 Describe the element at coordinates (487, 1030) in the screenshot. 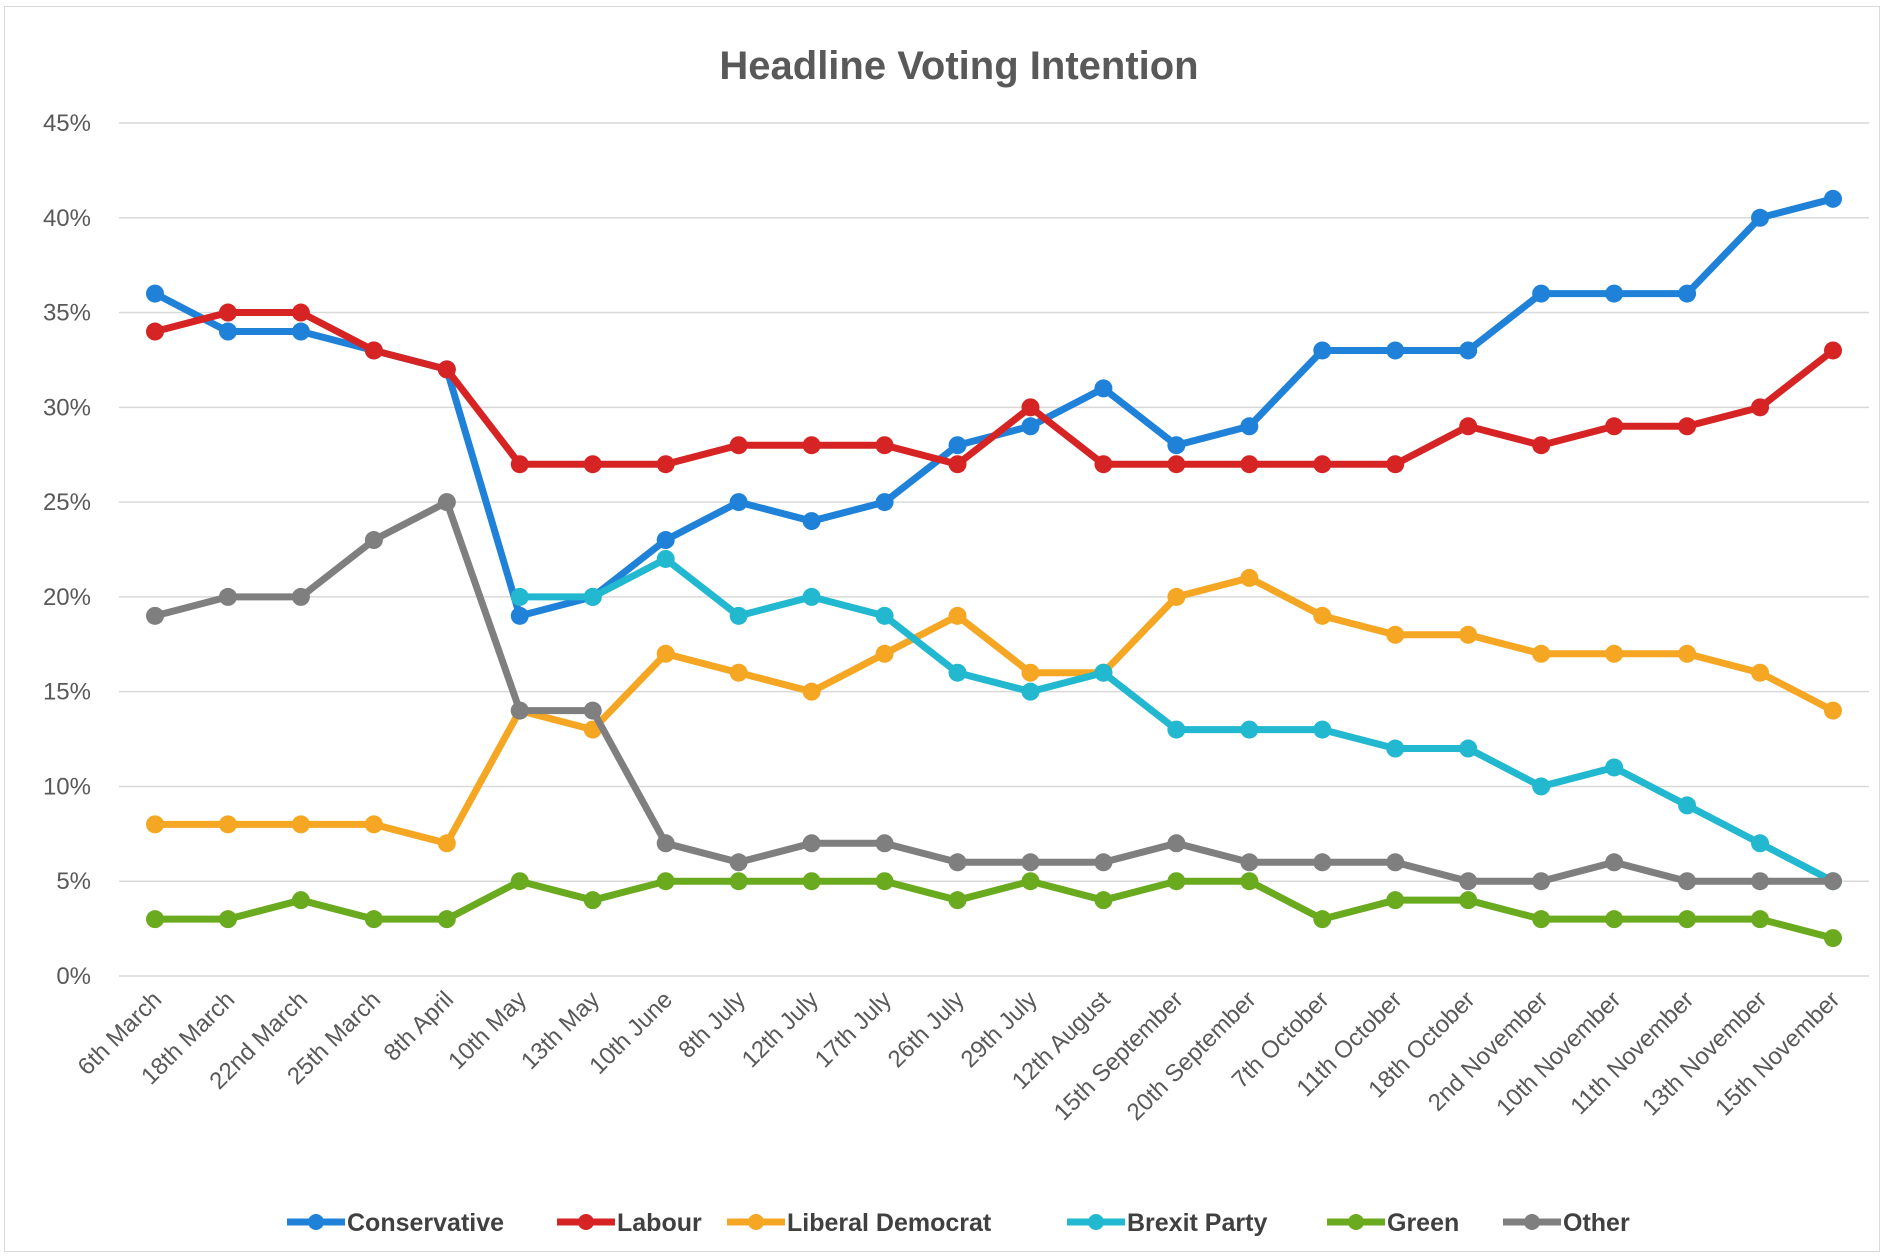

I see `x-tick-label: 10th May` at that location.